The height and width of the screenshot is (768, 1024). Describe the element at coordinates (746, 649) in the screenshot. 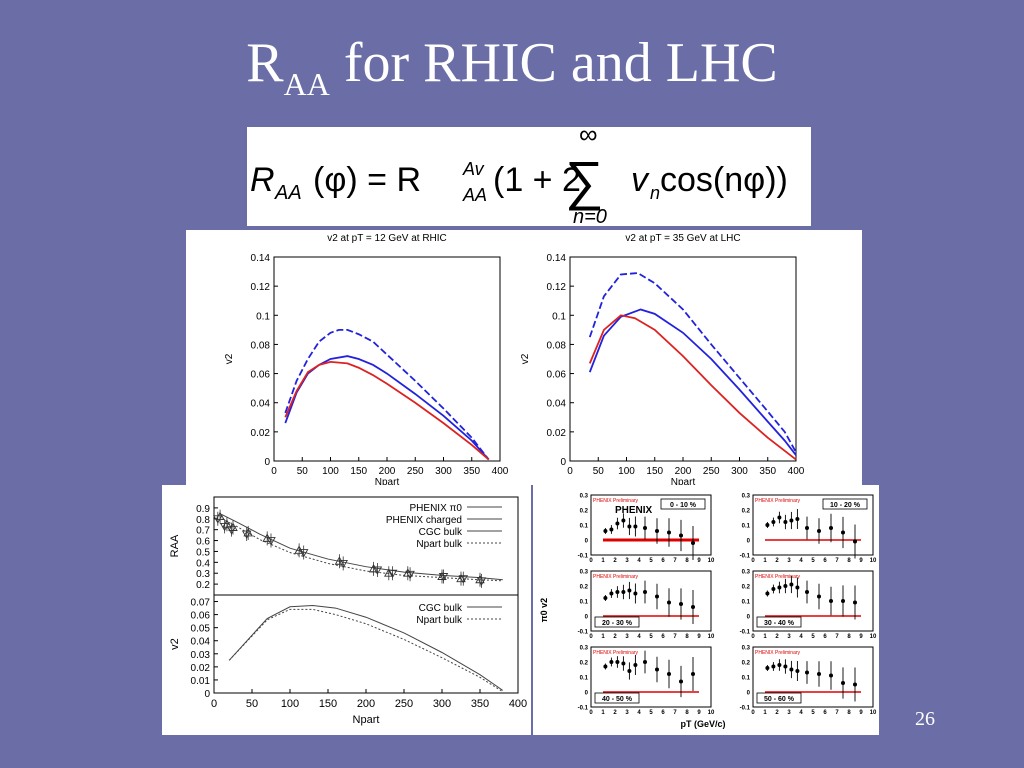

I see `y-tick-label: 0.3` at that location.